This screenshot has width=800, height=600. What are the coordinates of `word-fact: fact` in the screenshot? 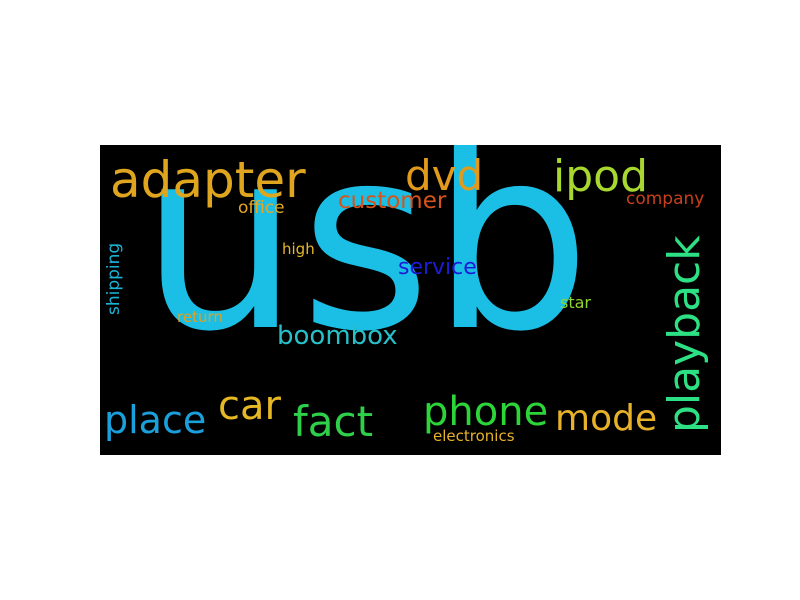 It's located at (333, 421).